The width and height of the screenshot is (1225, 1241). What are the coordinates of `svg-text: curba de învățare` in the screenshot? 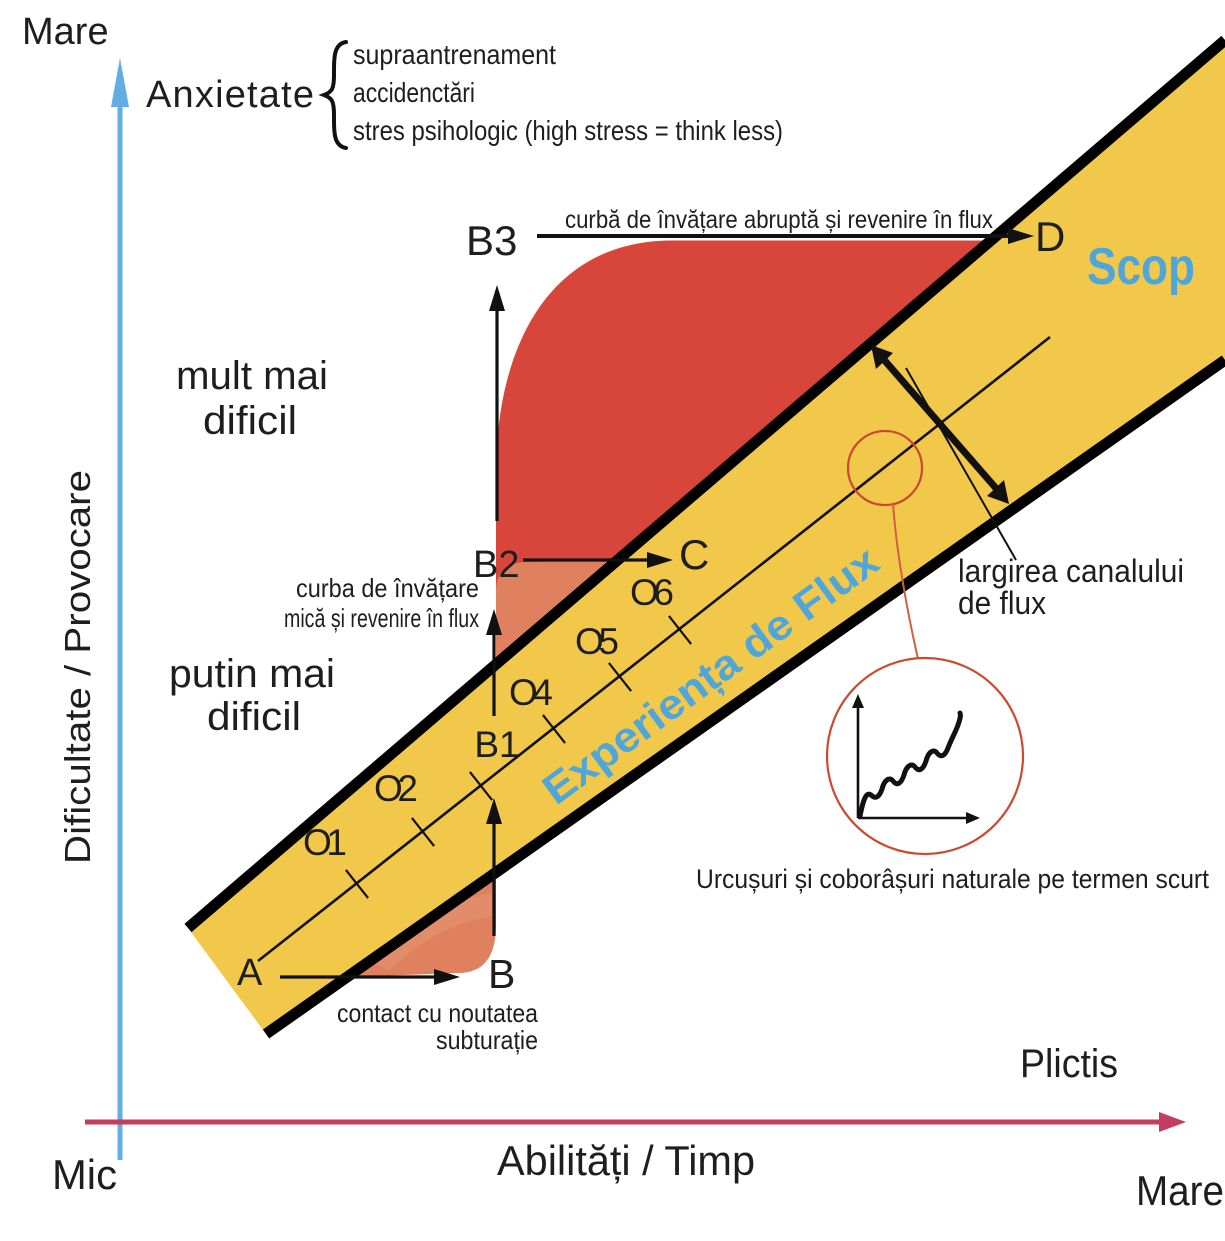 It's located at (387, 588).